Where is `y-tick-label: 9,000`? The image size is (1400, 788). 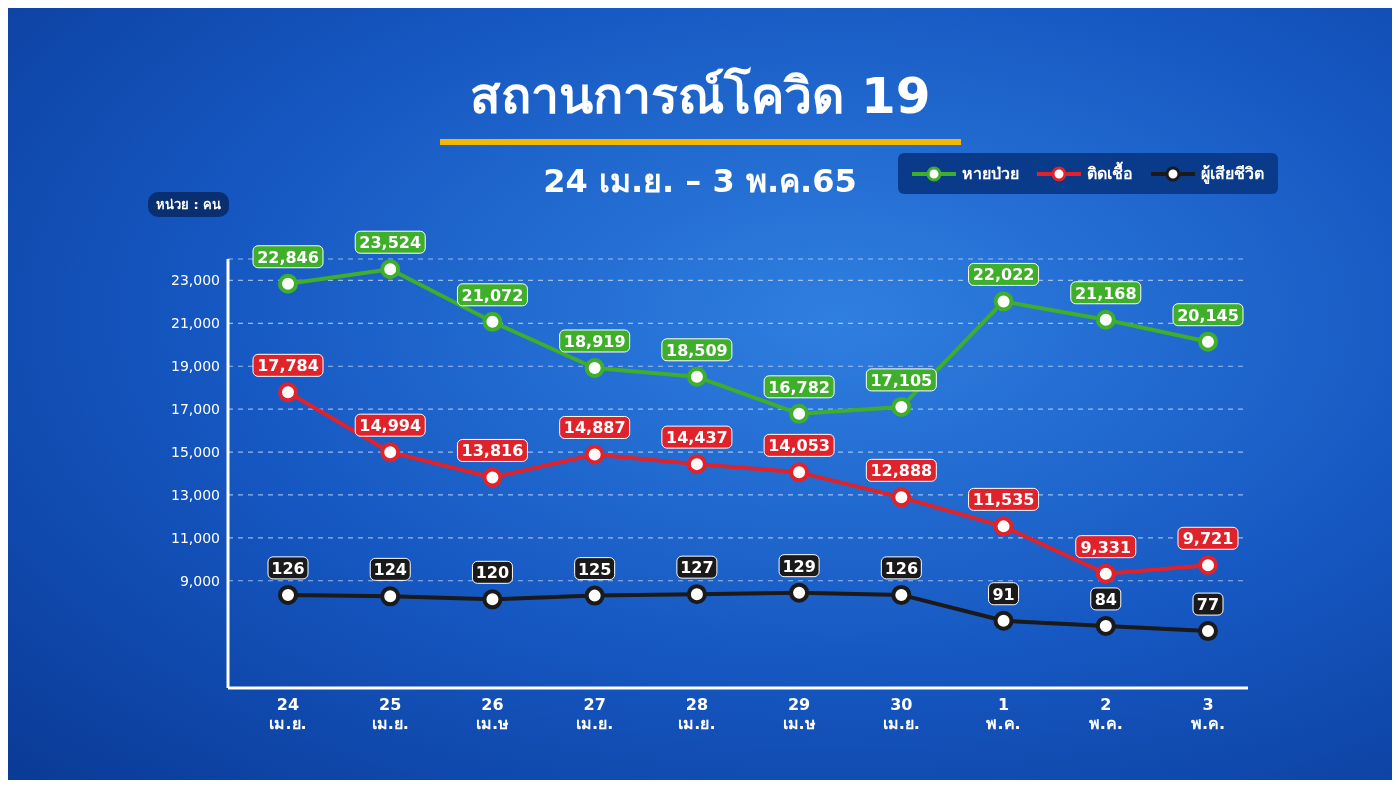 y-tick-label: 9,000 is located at coordinates (199, 580).